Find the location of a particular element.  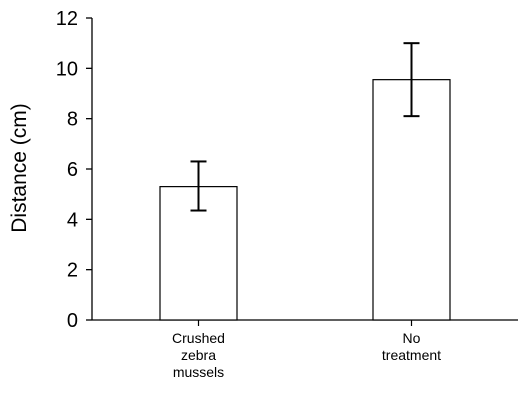

y-axis-label: Distance (cm) is located at coordinates (19, 168).